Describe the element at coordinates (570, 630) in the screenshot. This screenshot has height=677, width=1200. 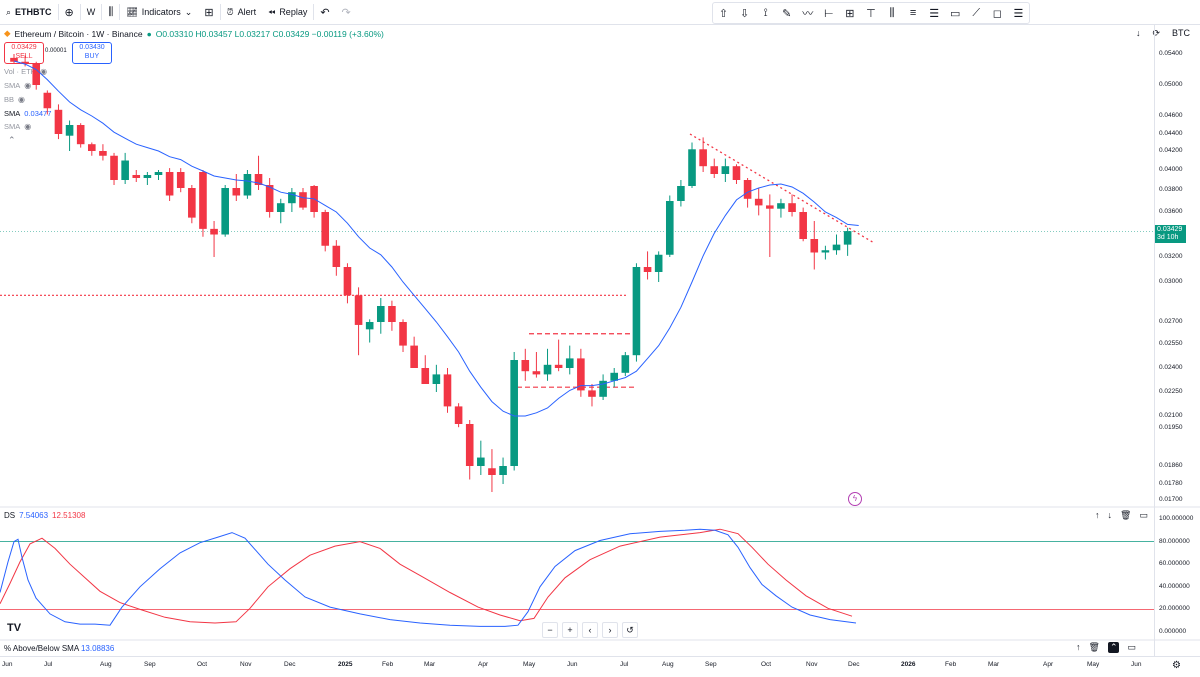
I see `zoom-in-icon: +` at that location.